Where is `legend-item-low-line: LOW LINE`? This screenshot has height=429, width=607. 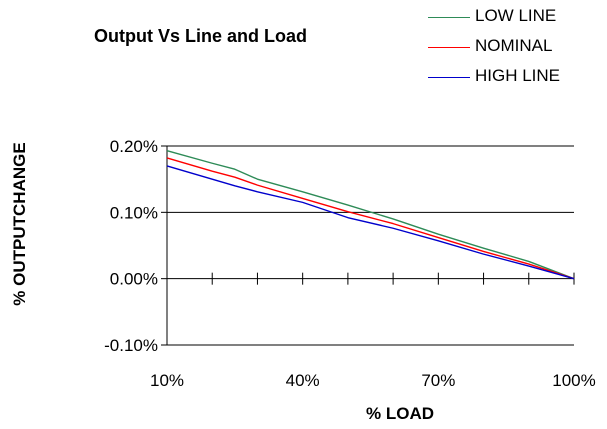 legend-item-low-line: LOW LINE is located at coordinates (515, 18).